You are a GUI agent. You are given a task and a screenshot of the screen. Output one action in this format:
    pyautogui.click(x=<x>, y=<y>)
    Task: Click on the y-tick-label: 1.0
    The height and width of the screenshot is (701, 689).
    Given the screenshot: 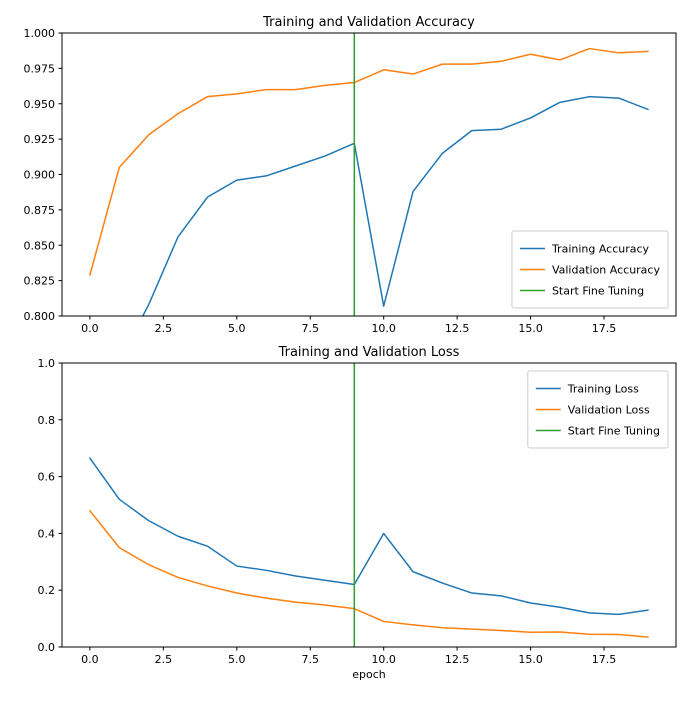 What is the action you would take?
    pyautogui.click(x=47, y=363)
    